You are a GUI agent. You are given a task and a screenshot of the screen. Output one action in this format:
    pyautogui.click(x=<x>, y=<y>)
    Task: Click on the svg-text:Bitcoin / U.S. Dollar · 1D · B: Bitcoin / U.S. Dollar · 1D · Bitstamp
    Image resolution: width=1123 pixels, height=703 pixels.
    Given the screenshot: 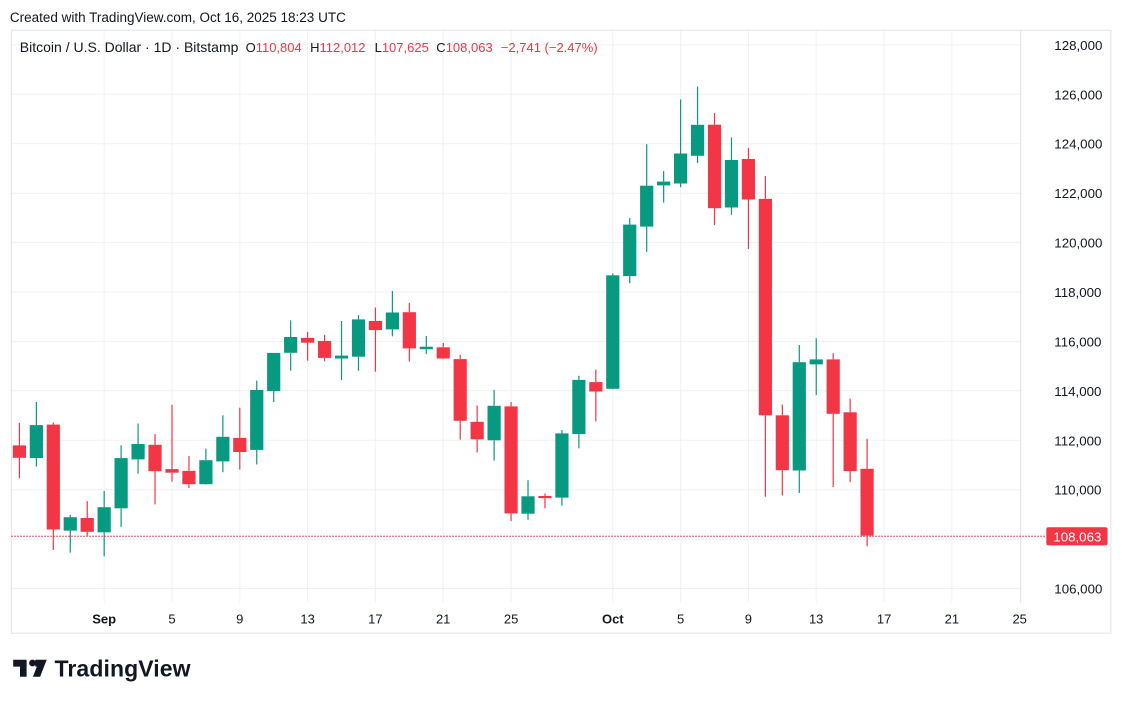 What is the action you would take?
    pyautogui.click(x=129, y=47)
    